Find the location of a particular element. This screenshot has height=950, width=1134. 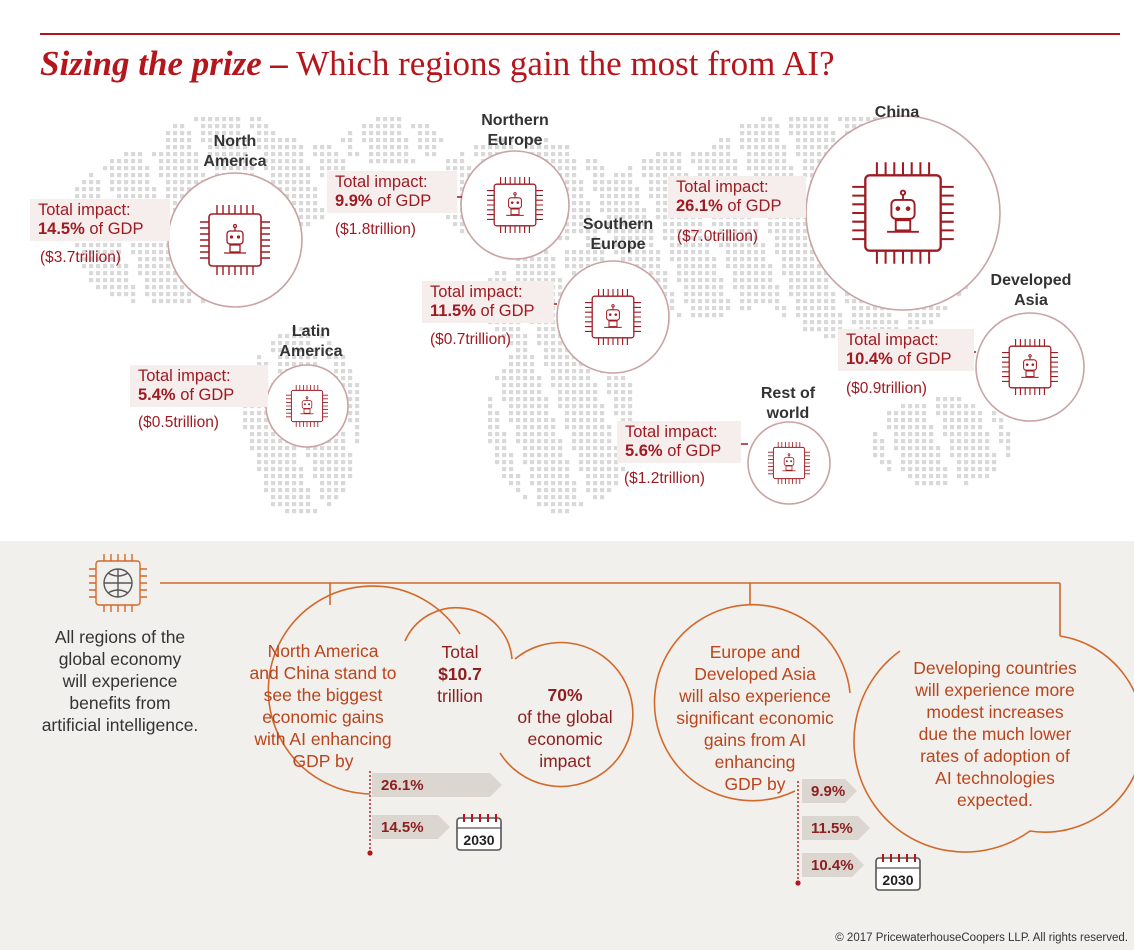

region-name-southern-europe: Southern Europe is located at coordinates (618, 234).